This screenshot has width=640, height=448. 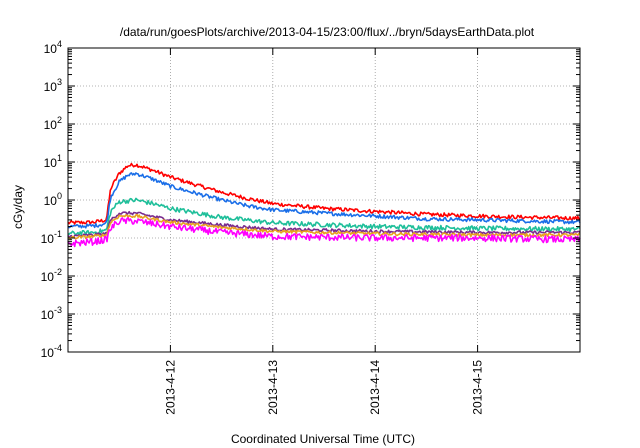 I want to click on y-tick-label: 10⁴, so click(x=53, y=47).